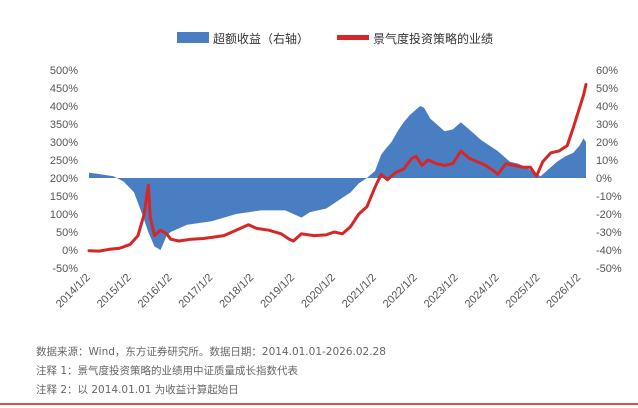 Image resolution: width=638 pixels, height=408 pixels. Describe the element at coordinates (607, 71) in the screenshot. I see `right-tick-label: 60%` at that location.